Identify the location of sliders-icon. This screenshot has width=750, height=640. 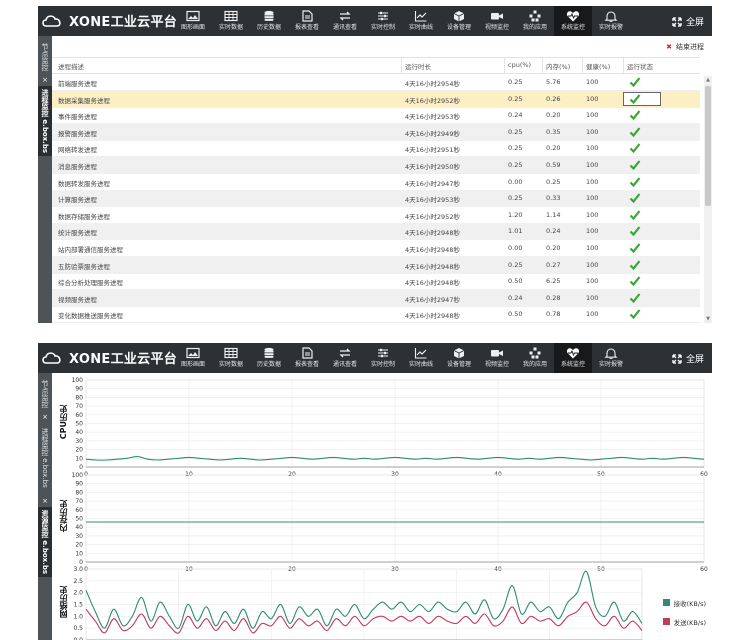
(383, 16).